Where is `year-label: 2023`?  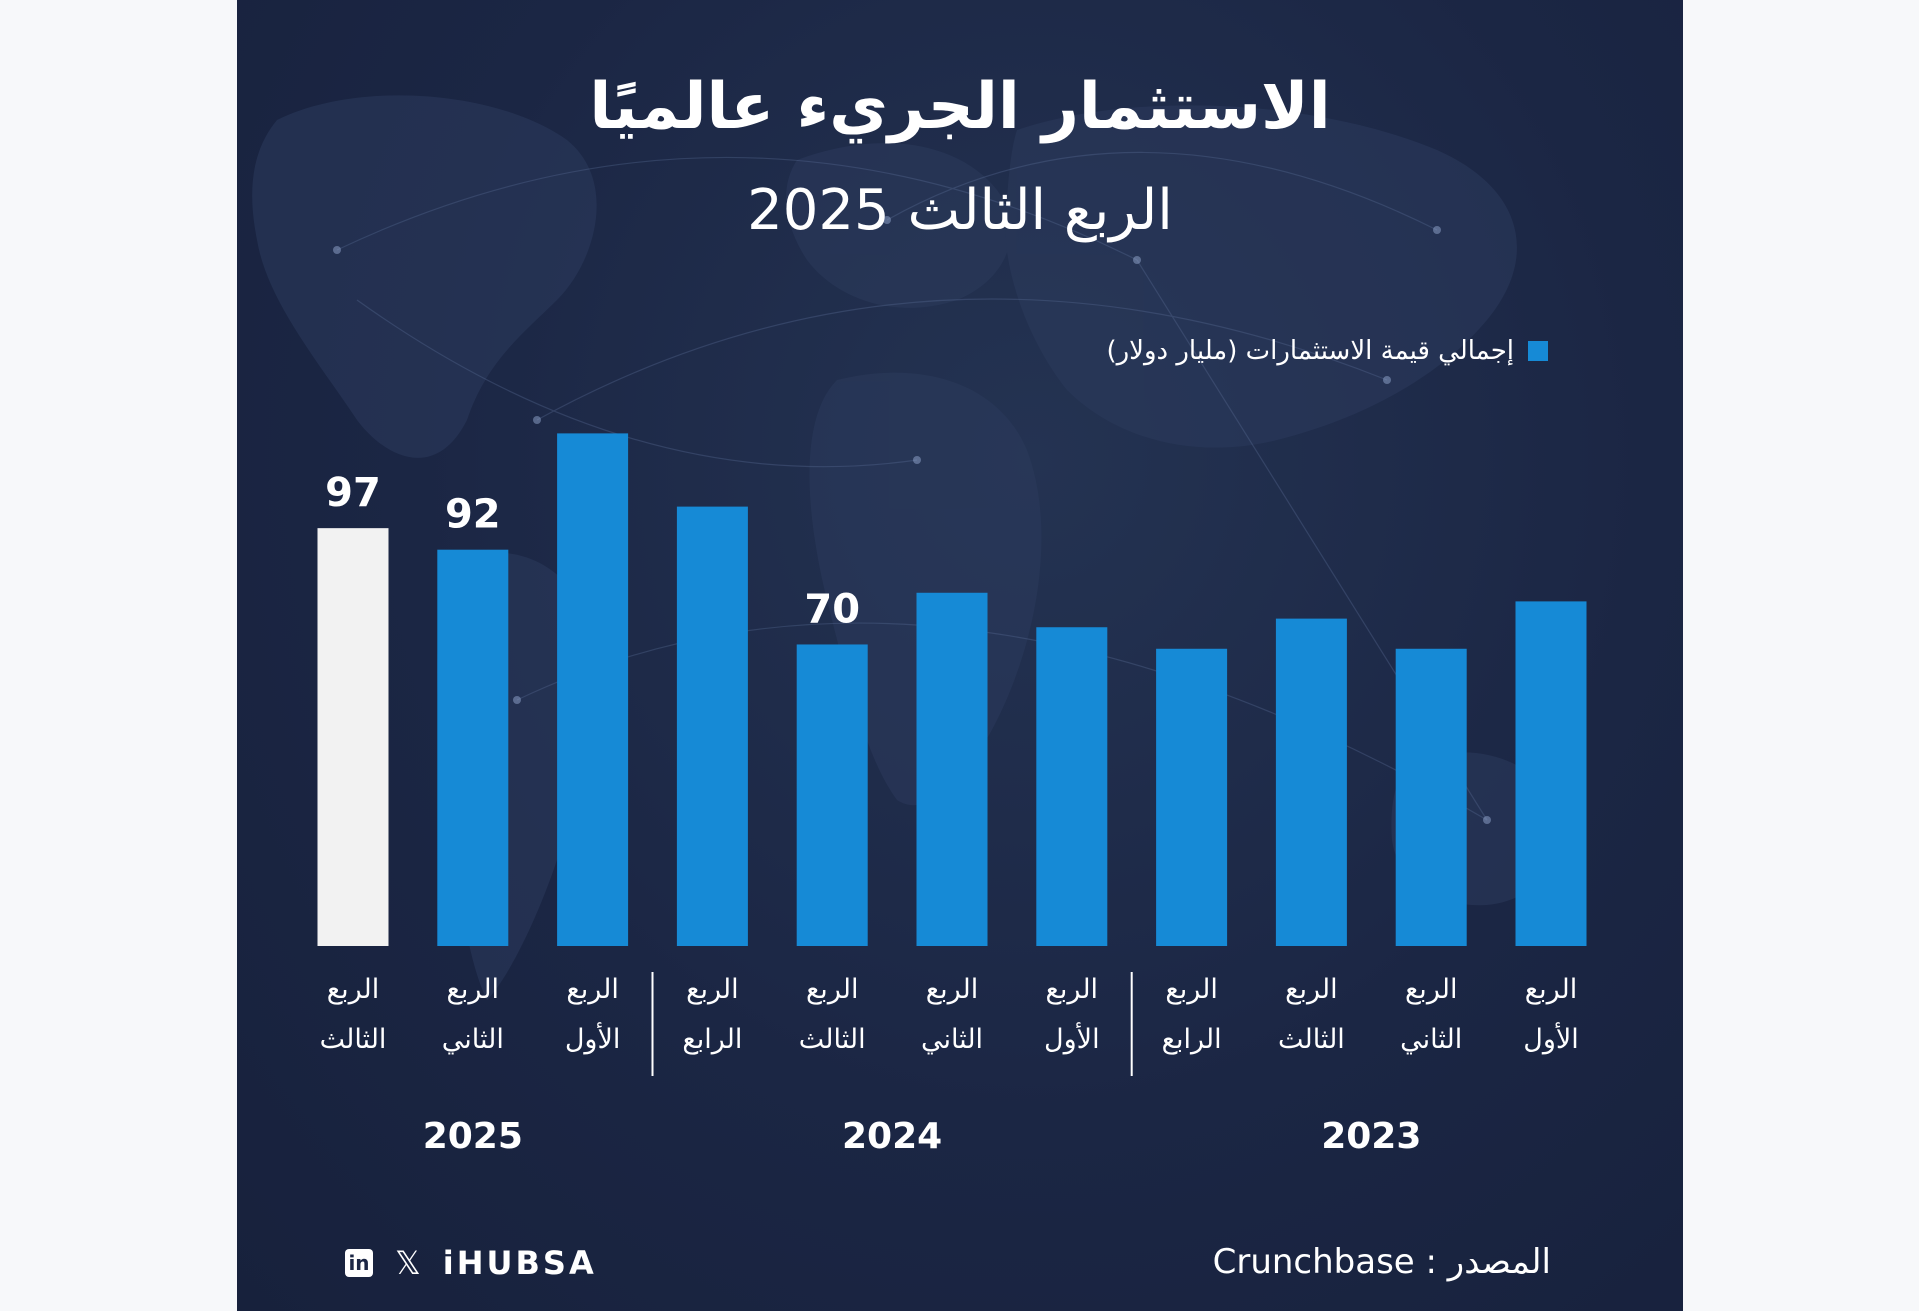 year-label: 2023 is located at coordinates (1371, 1136).